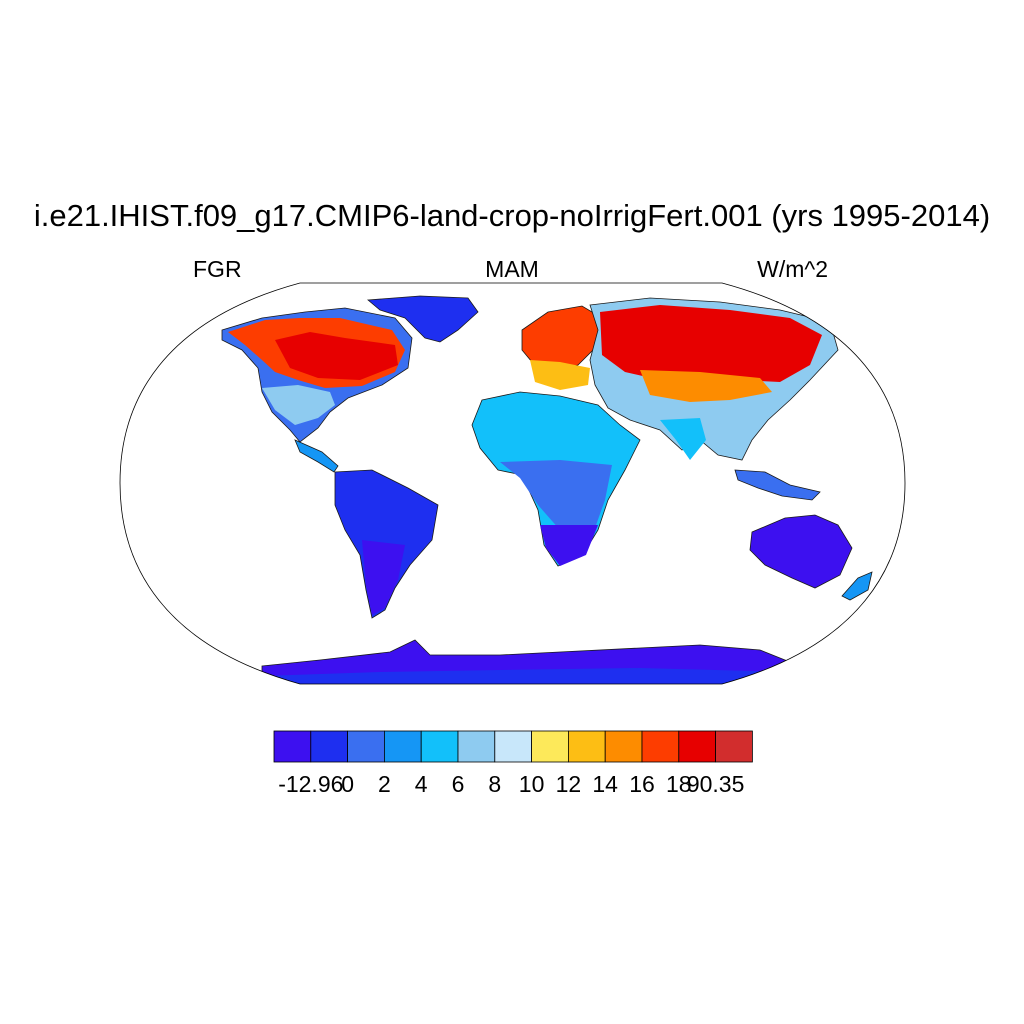 This screenshot has width=1024, height=1024. I want to click on colorbar, so click(513, 746).